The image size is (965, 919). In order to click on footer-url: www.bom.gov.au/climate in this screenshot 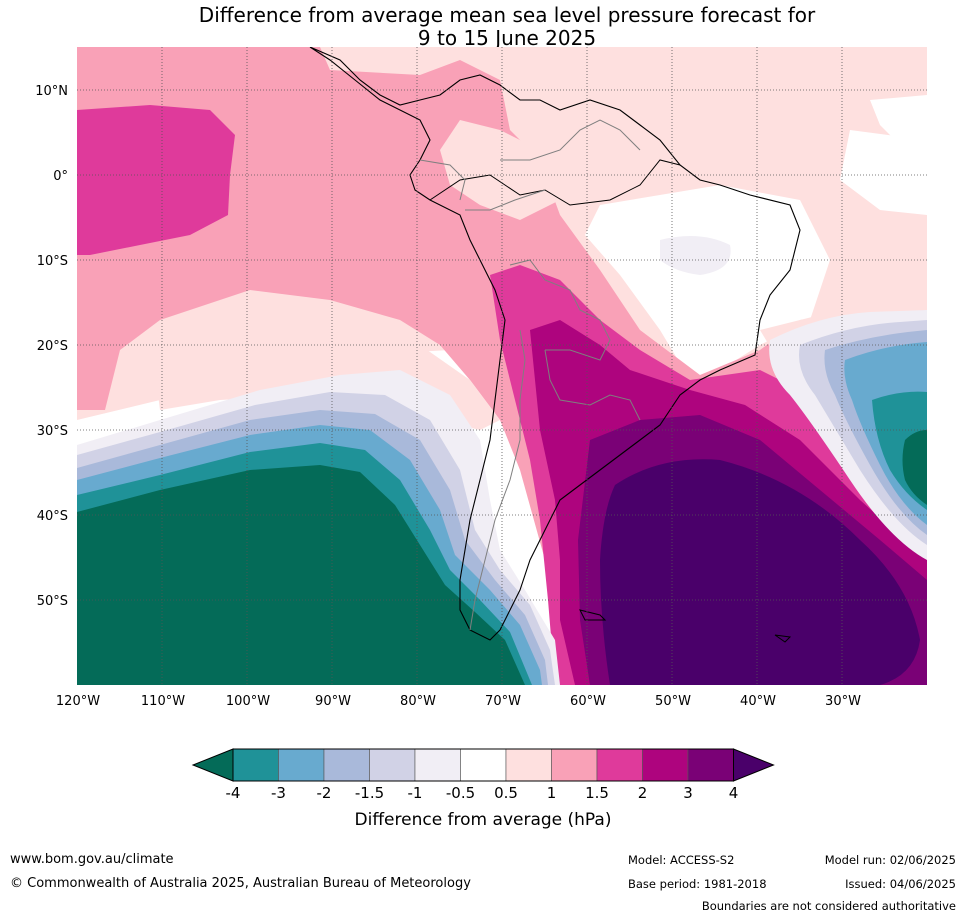, I will do `click(92, 859)`.